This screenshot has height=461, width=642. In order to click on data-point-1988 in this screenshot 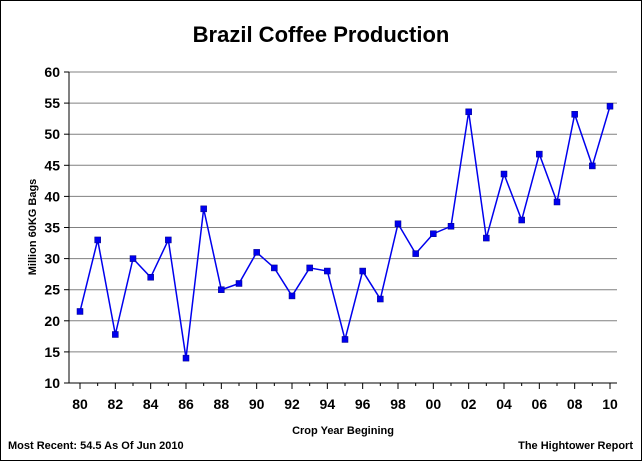, I will do `click(221, 289)`.